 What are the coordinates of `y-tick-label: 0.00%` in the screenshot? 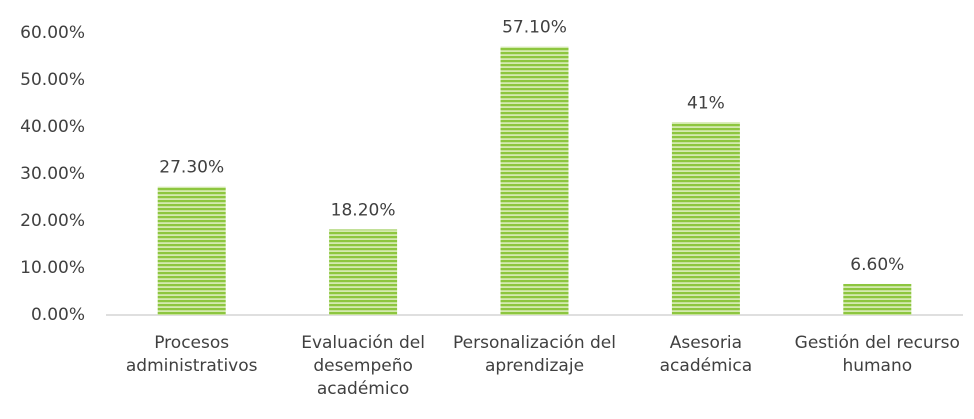 It's located at (58, 315).